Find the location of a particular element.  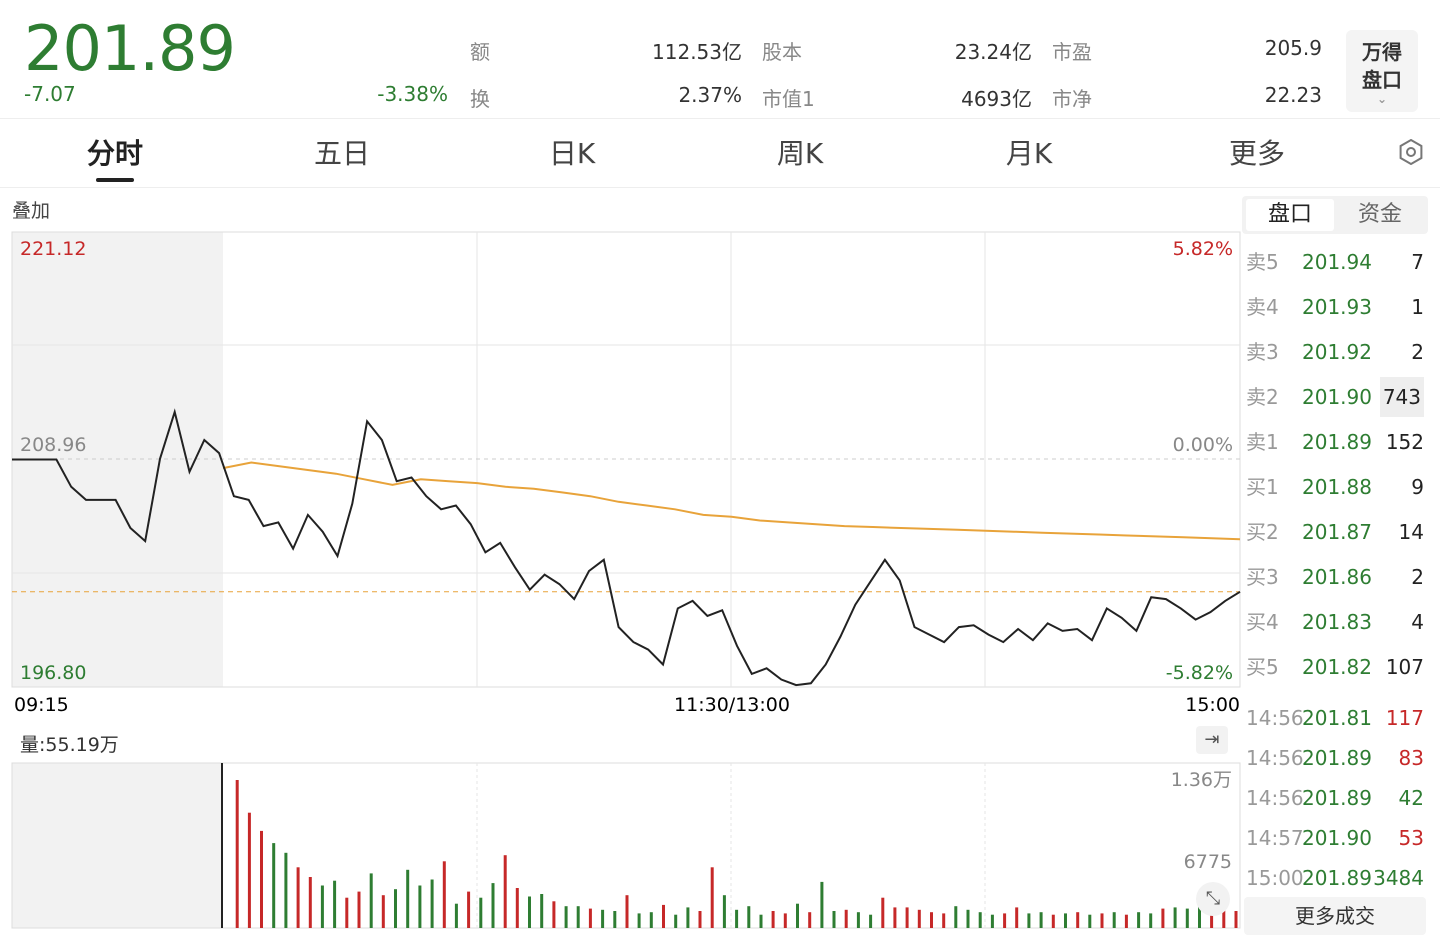

fullscreen-button: ⤡ is located at coordinates (1213, 899).